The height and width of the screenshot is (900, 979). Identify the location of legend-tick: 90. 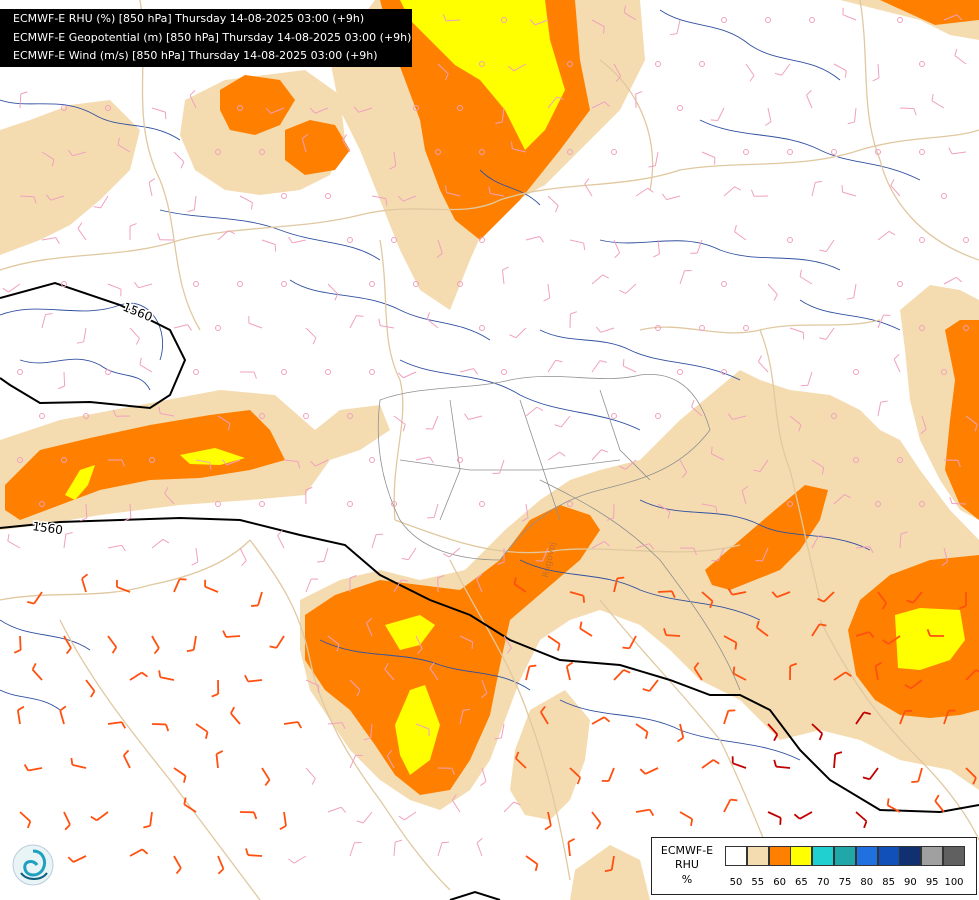
(910, 882).